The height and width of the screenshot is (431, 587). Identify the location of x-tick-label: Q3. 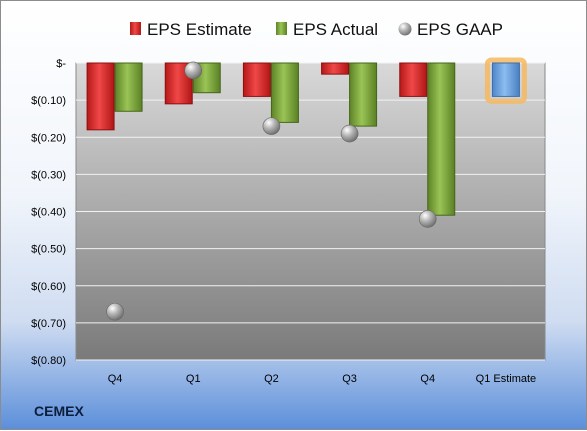
(349, 379).